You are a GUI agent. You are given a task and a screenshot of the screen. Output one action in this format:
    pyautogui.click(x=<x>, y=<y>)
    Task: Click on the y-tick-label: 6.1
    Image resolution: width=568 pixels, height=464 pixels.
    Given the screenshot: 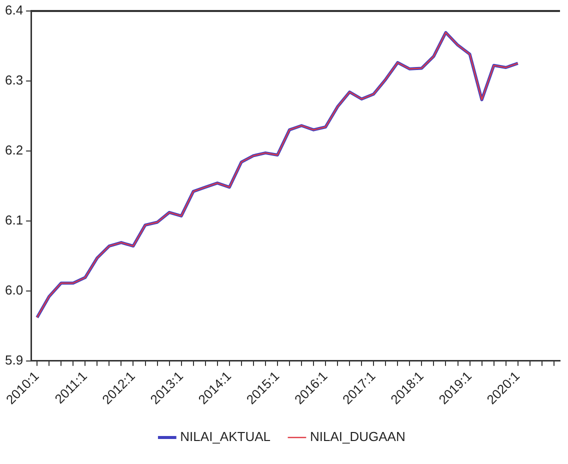 What is the action you would take?
    pyautogui.click(x=14, y=220)
    